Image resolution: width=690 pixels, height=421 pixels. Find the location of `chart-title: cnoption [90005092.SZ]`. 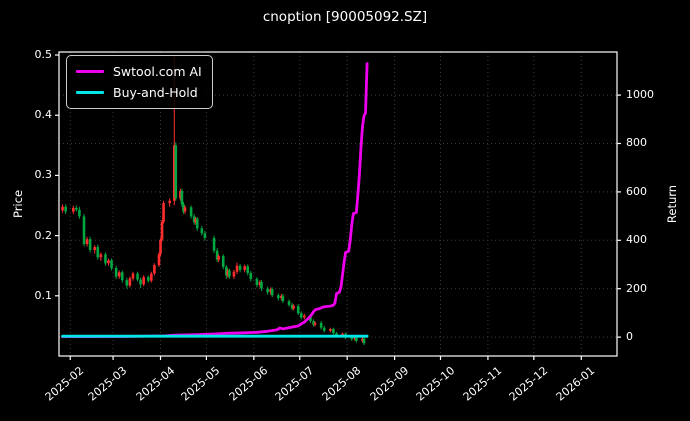

chart-title: cnoption [90005092.SZ] is located at coordinates (345, 17).